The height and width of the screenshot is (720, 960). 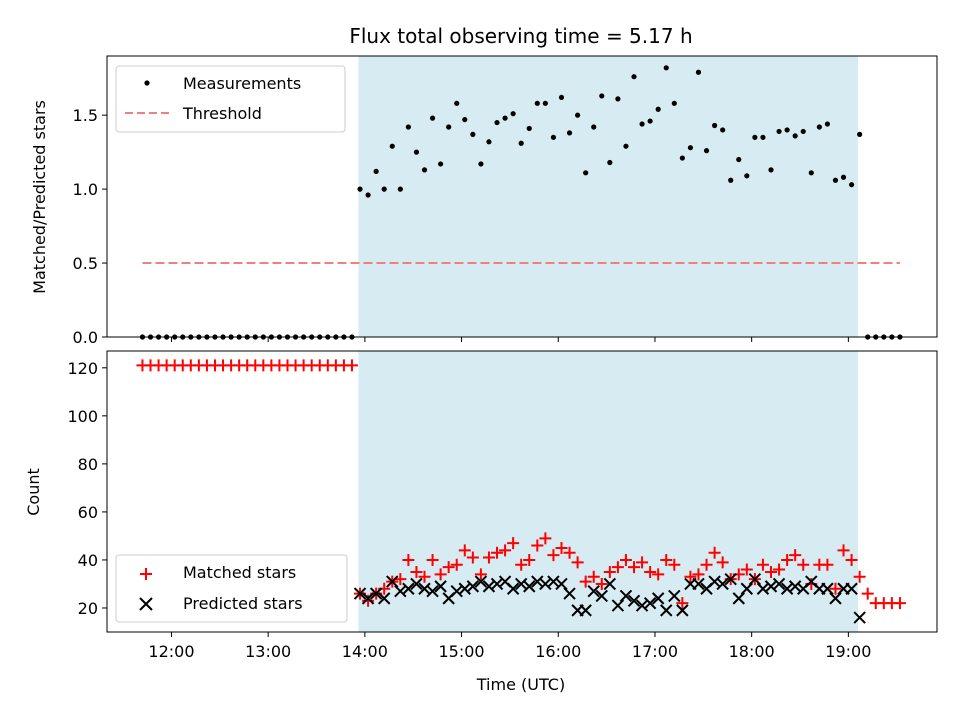 What do you see at coordinates (171, 651) in the screenshot?
I see `bottom-x-tick-label: 12:00` at bounding box center [171, 651].